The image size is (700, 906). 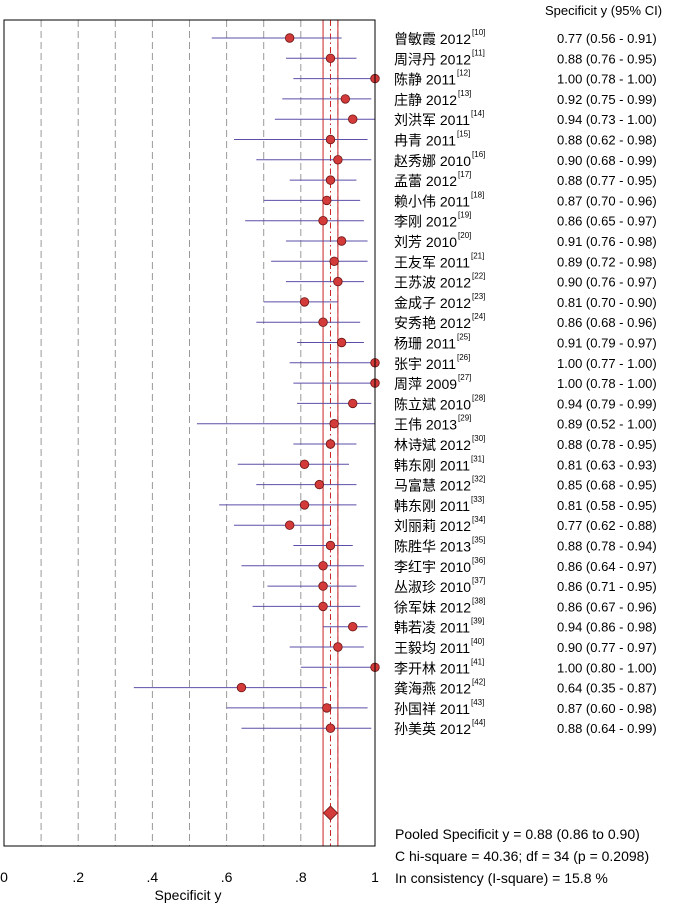 What do you see at coordinates (477, 702) in the screenshot?
I see `study-reference: [43]` at bounding box center [477, 702].